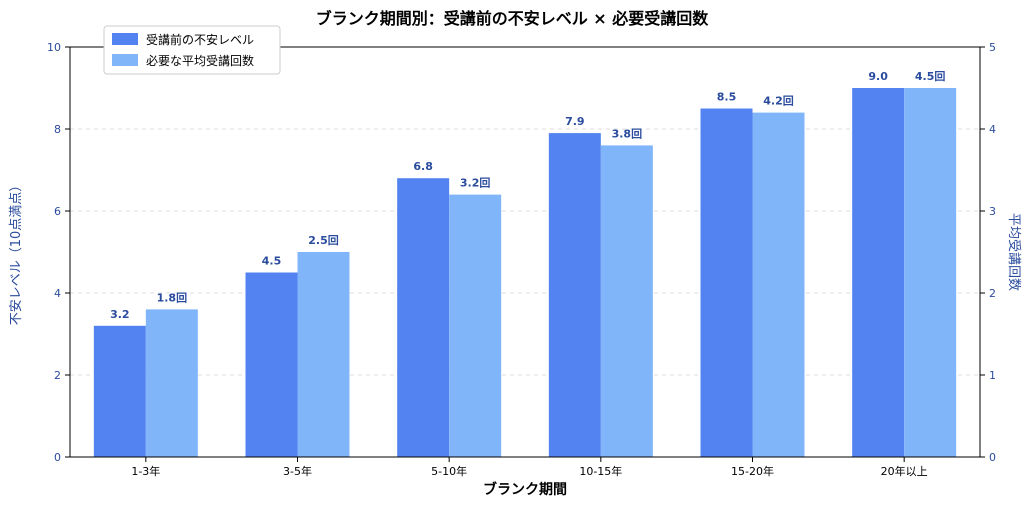 This screenshot has height=506, width=1024. I want to click on x-axis-label: ブランク期間, so click(525, 489).